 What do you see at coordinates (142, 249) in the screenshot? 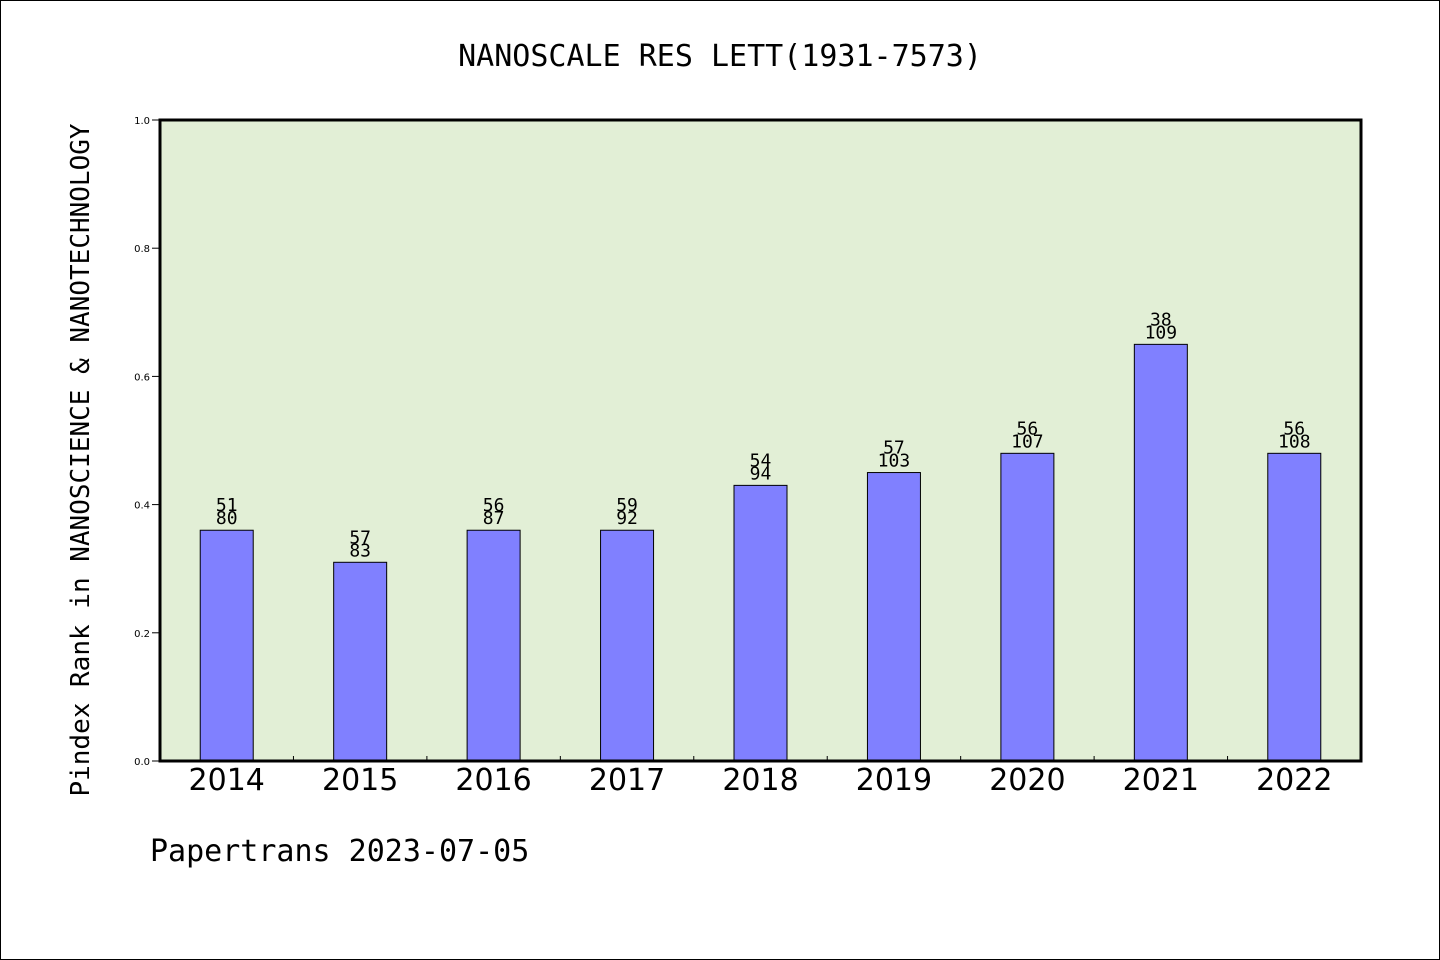
I see `y-tick-label: 0.8` at bounding box center [142, 249].